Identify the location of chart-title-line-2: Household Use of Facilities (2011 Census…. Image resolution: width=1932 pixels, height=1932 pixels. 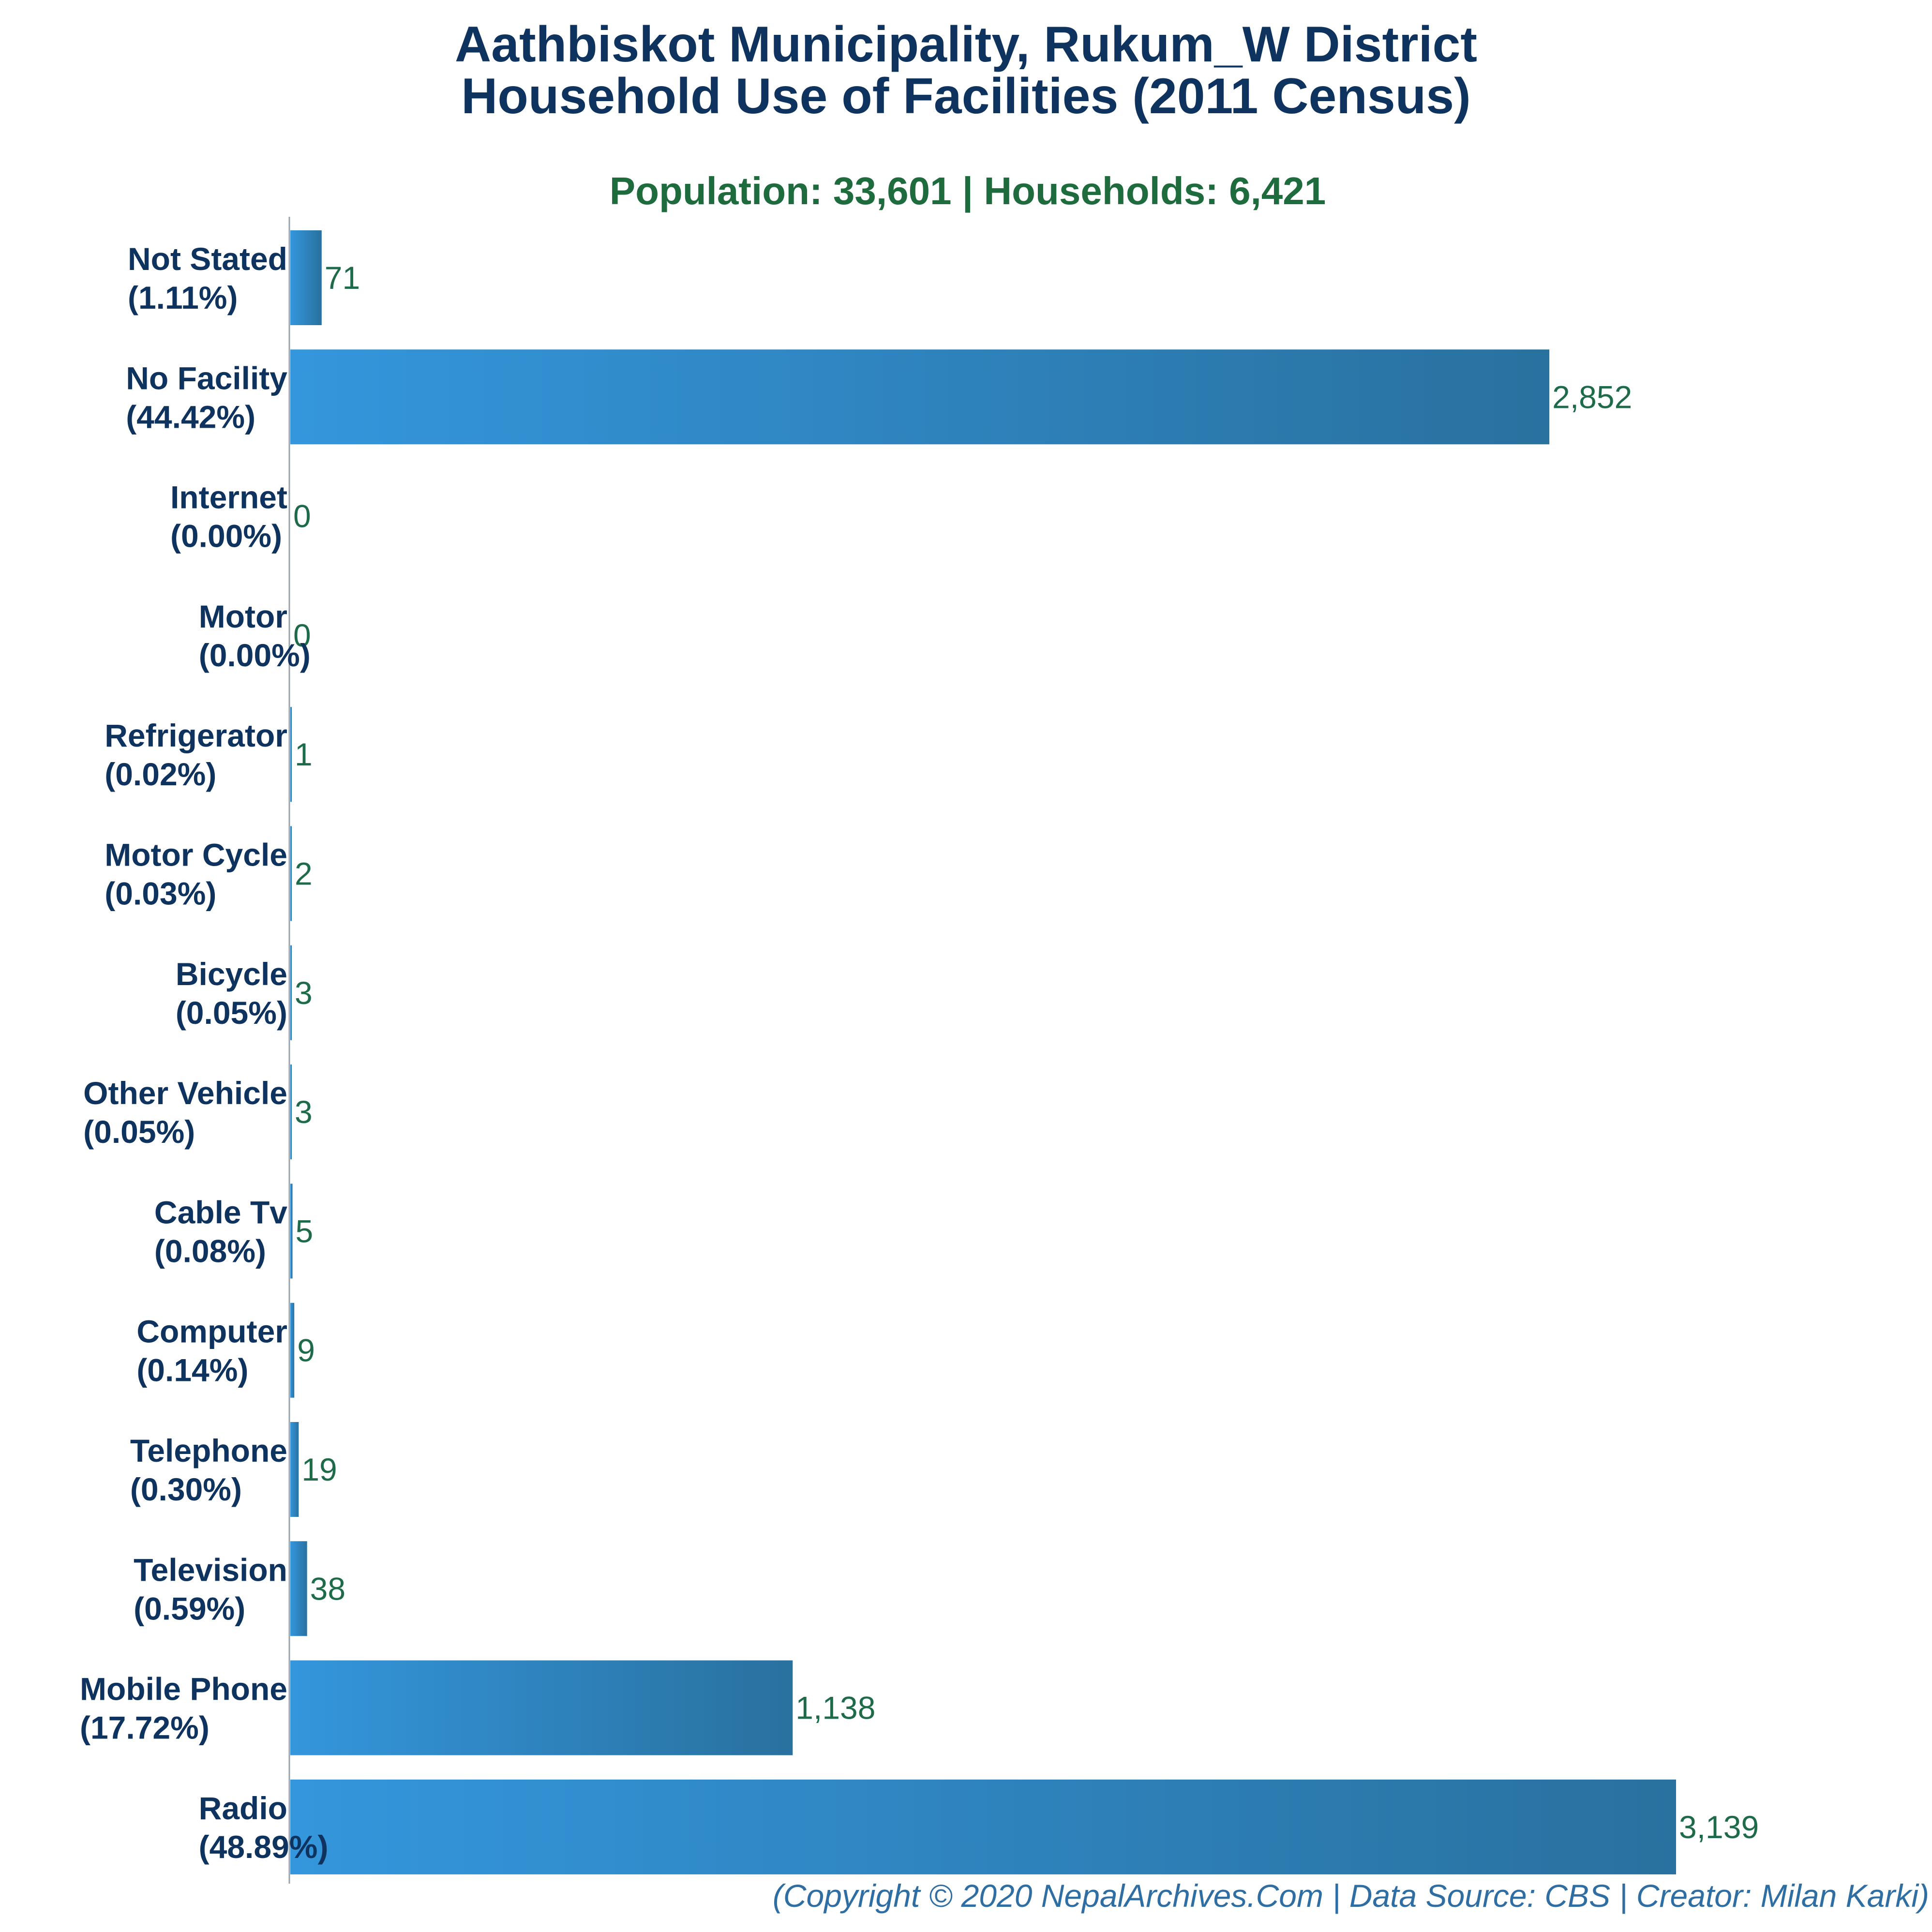
(966, 96).